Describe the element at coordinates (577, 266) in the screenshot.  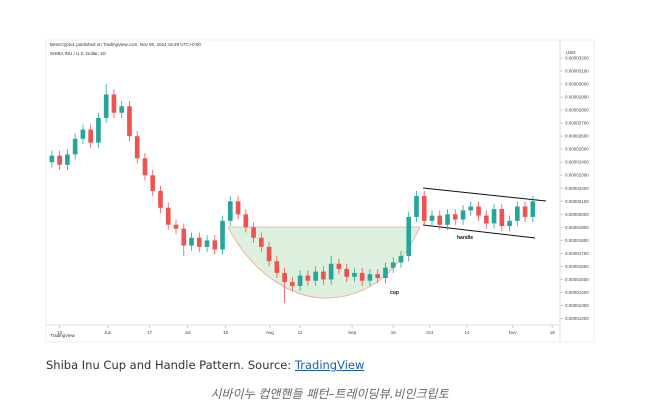
I see `y-tick-label: 0.00001600` at that location.